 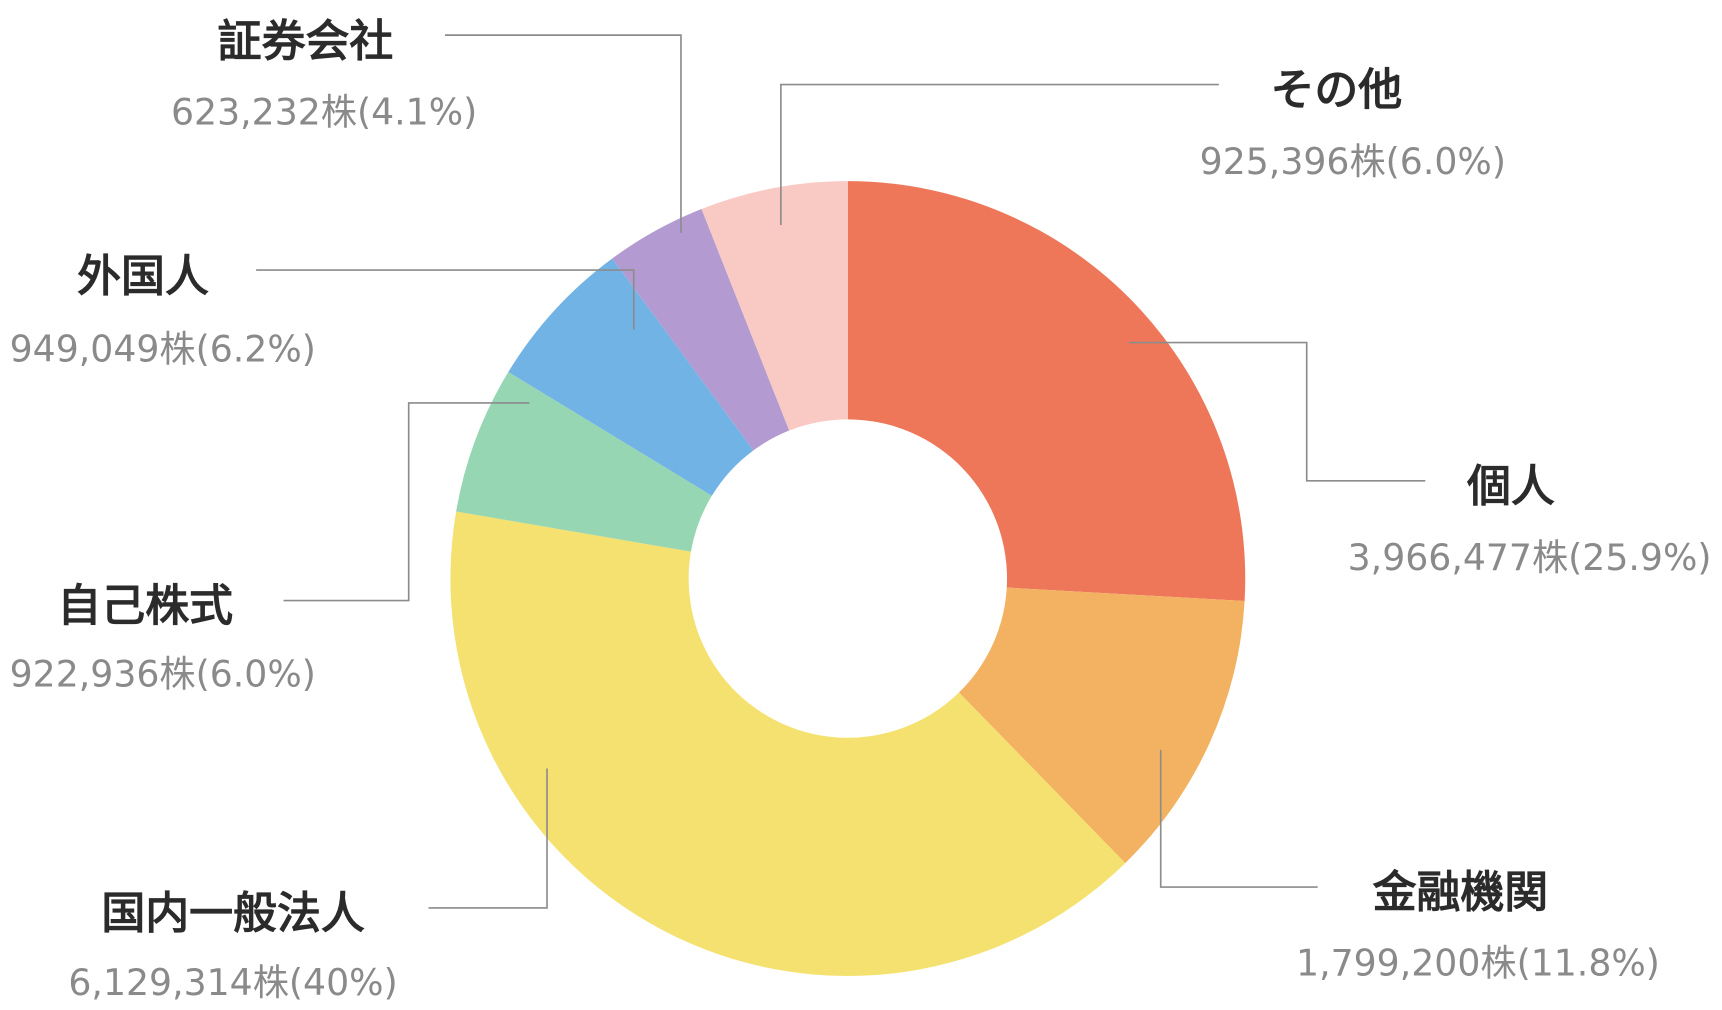 I want to click on leader-line-kinyu, so click(x=1238, y=818).